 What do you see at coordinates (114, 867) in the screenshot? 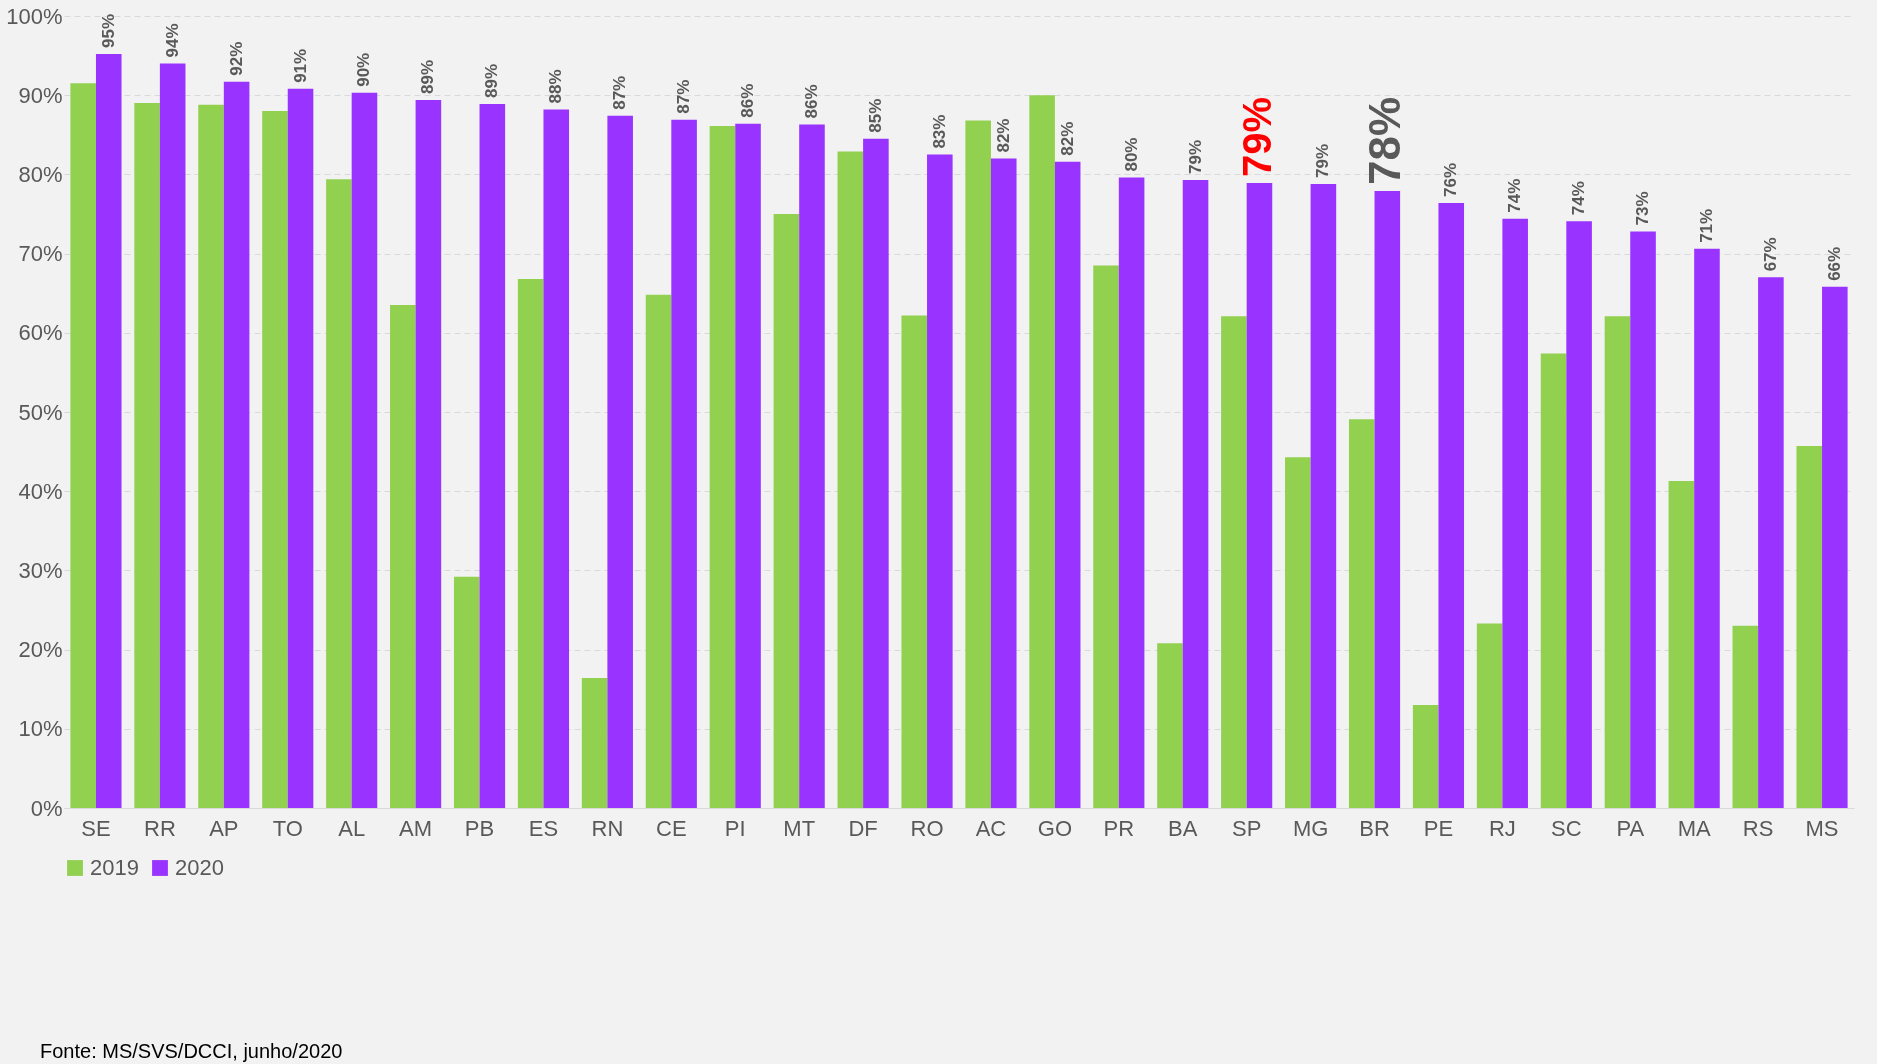
I see `legend-label: 2019` at bounding box center [114, 867].